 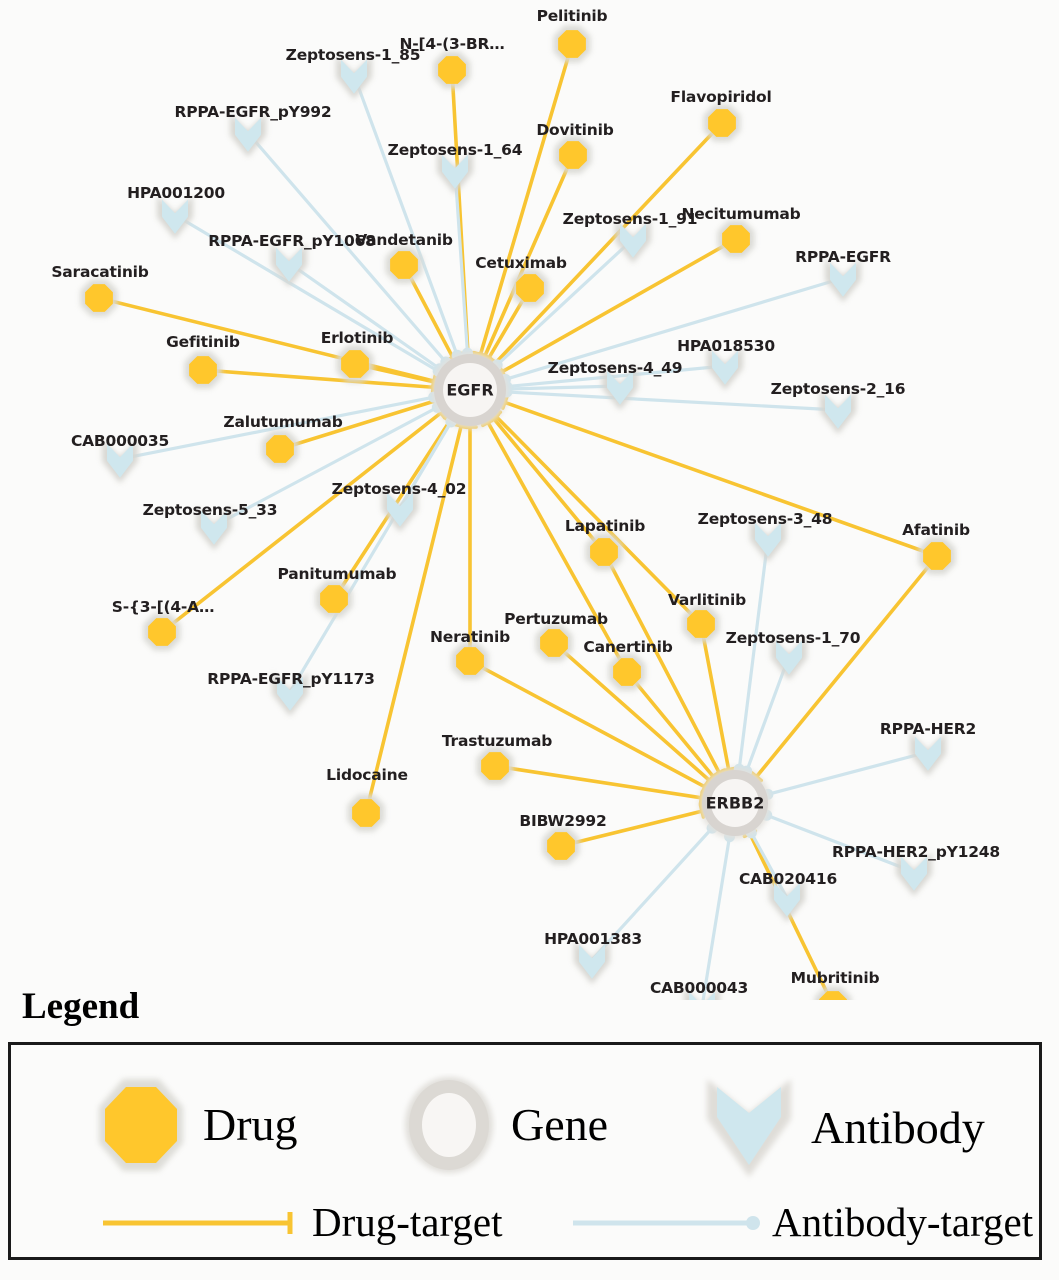 I want to click on legend-label-antibody: Antibody, so click(x=898, y=1127).